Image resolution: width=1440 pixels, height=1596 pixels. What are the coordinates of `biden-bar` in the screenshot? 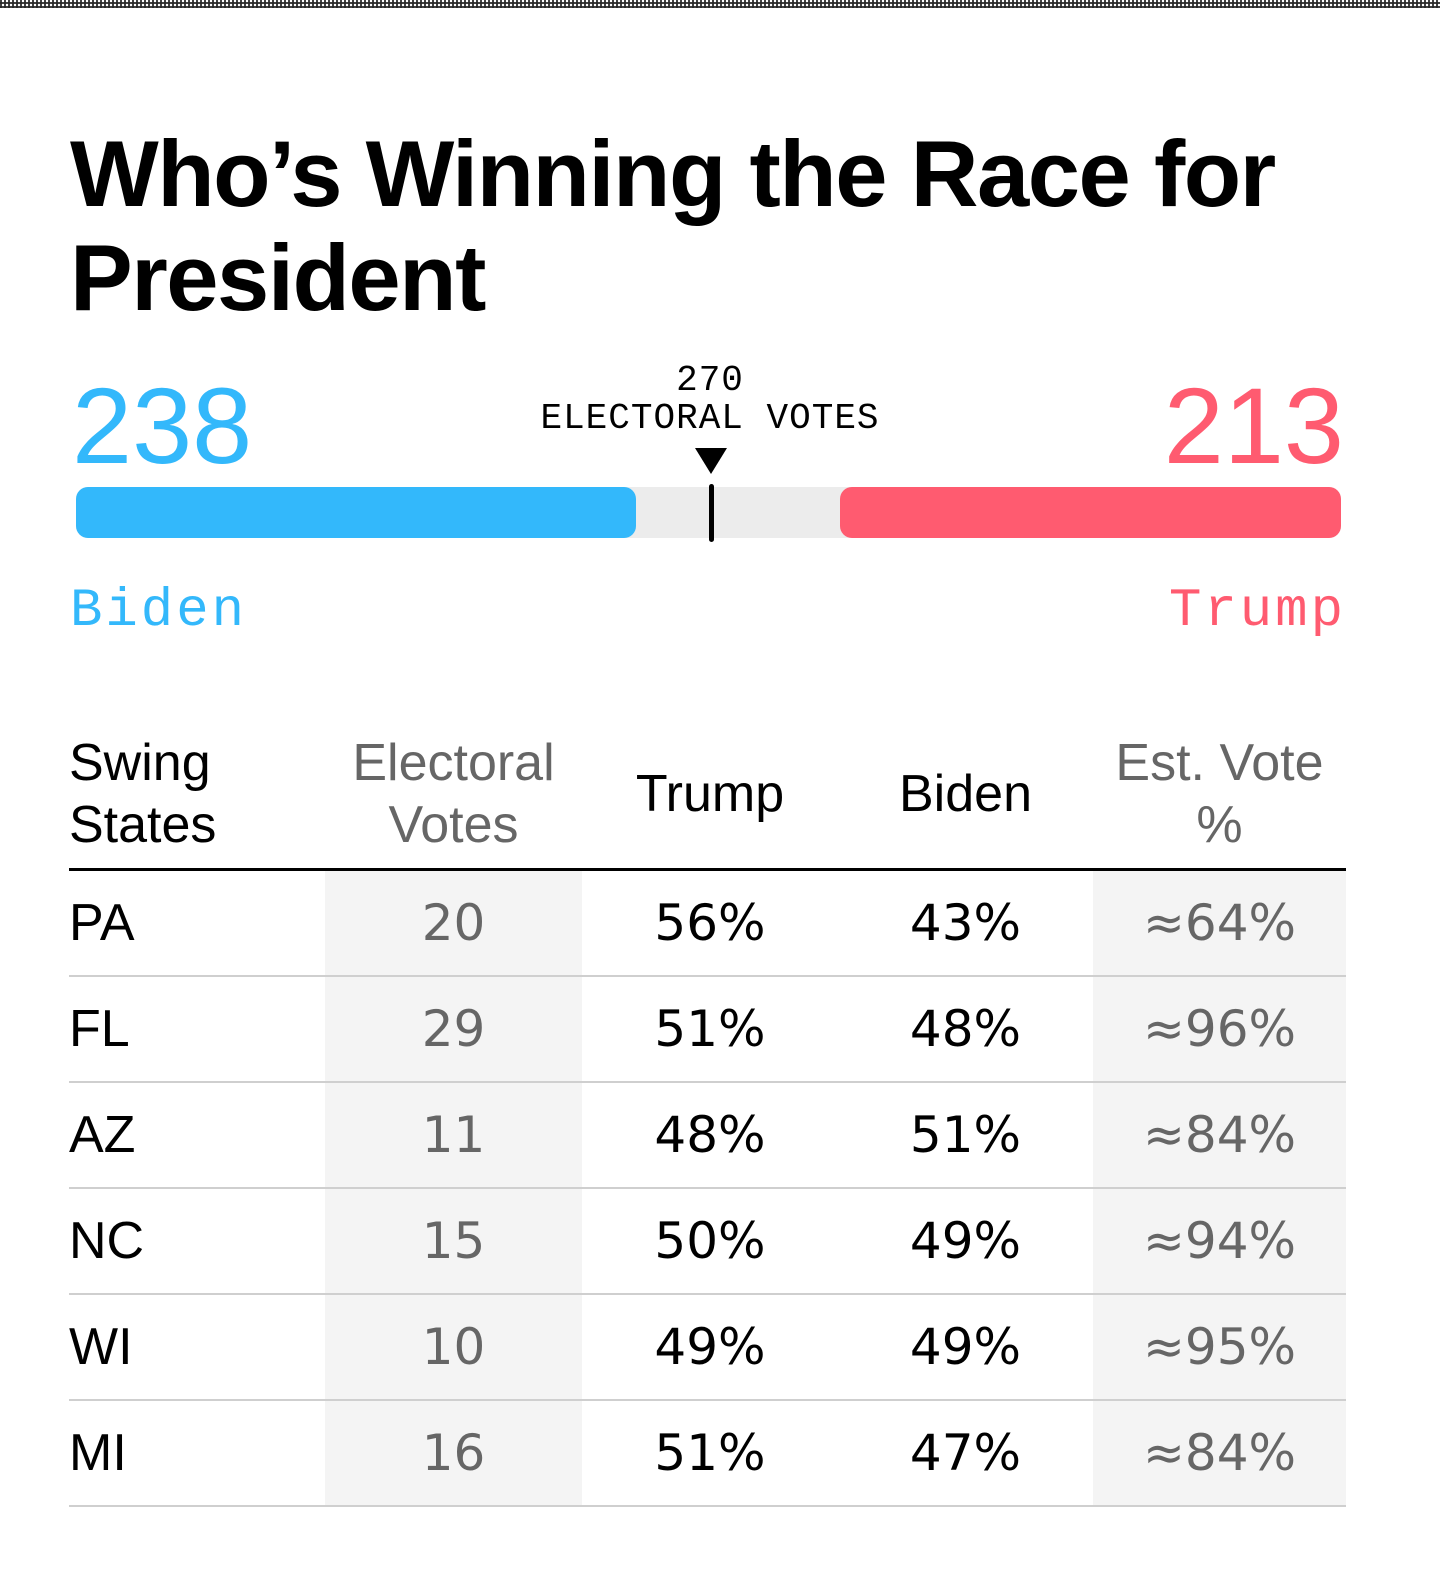 It's located at (356, 512).